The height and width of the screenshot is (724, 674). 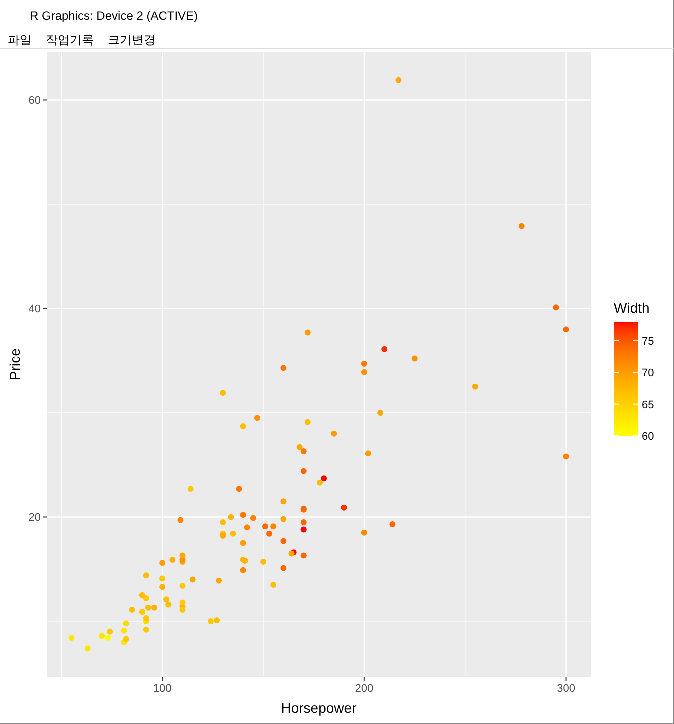 What do you see at coordinates (132, 40) in the screenshot?
I see `text: 크기변경` at bounding box center [132, 40].